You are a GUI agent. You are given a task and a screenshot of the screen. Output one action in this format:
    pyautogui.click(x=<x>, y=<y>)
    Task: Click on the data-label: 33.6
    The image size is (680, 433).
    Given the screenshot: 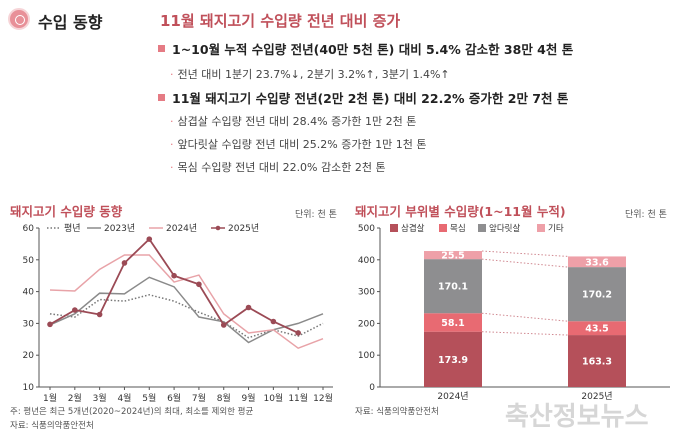 What is the action you would take?
    pyautogui.click(x=597, y=262)
    